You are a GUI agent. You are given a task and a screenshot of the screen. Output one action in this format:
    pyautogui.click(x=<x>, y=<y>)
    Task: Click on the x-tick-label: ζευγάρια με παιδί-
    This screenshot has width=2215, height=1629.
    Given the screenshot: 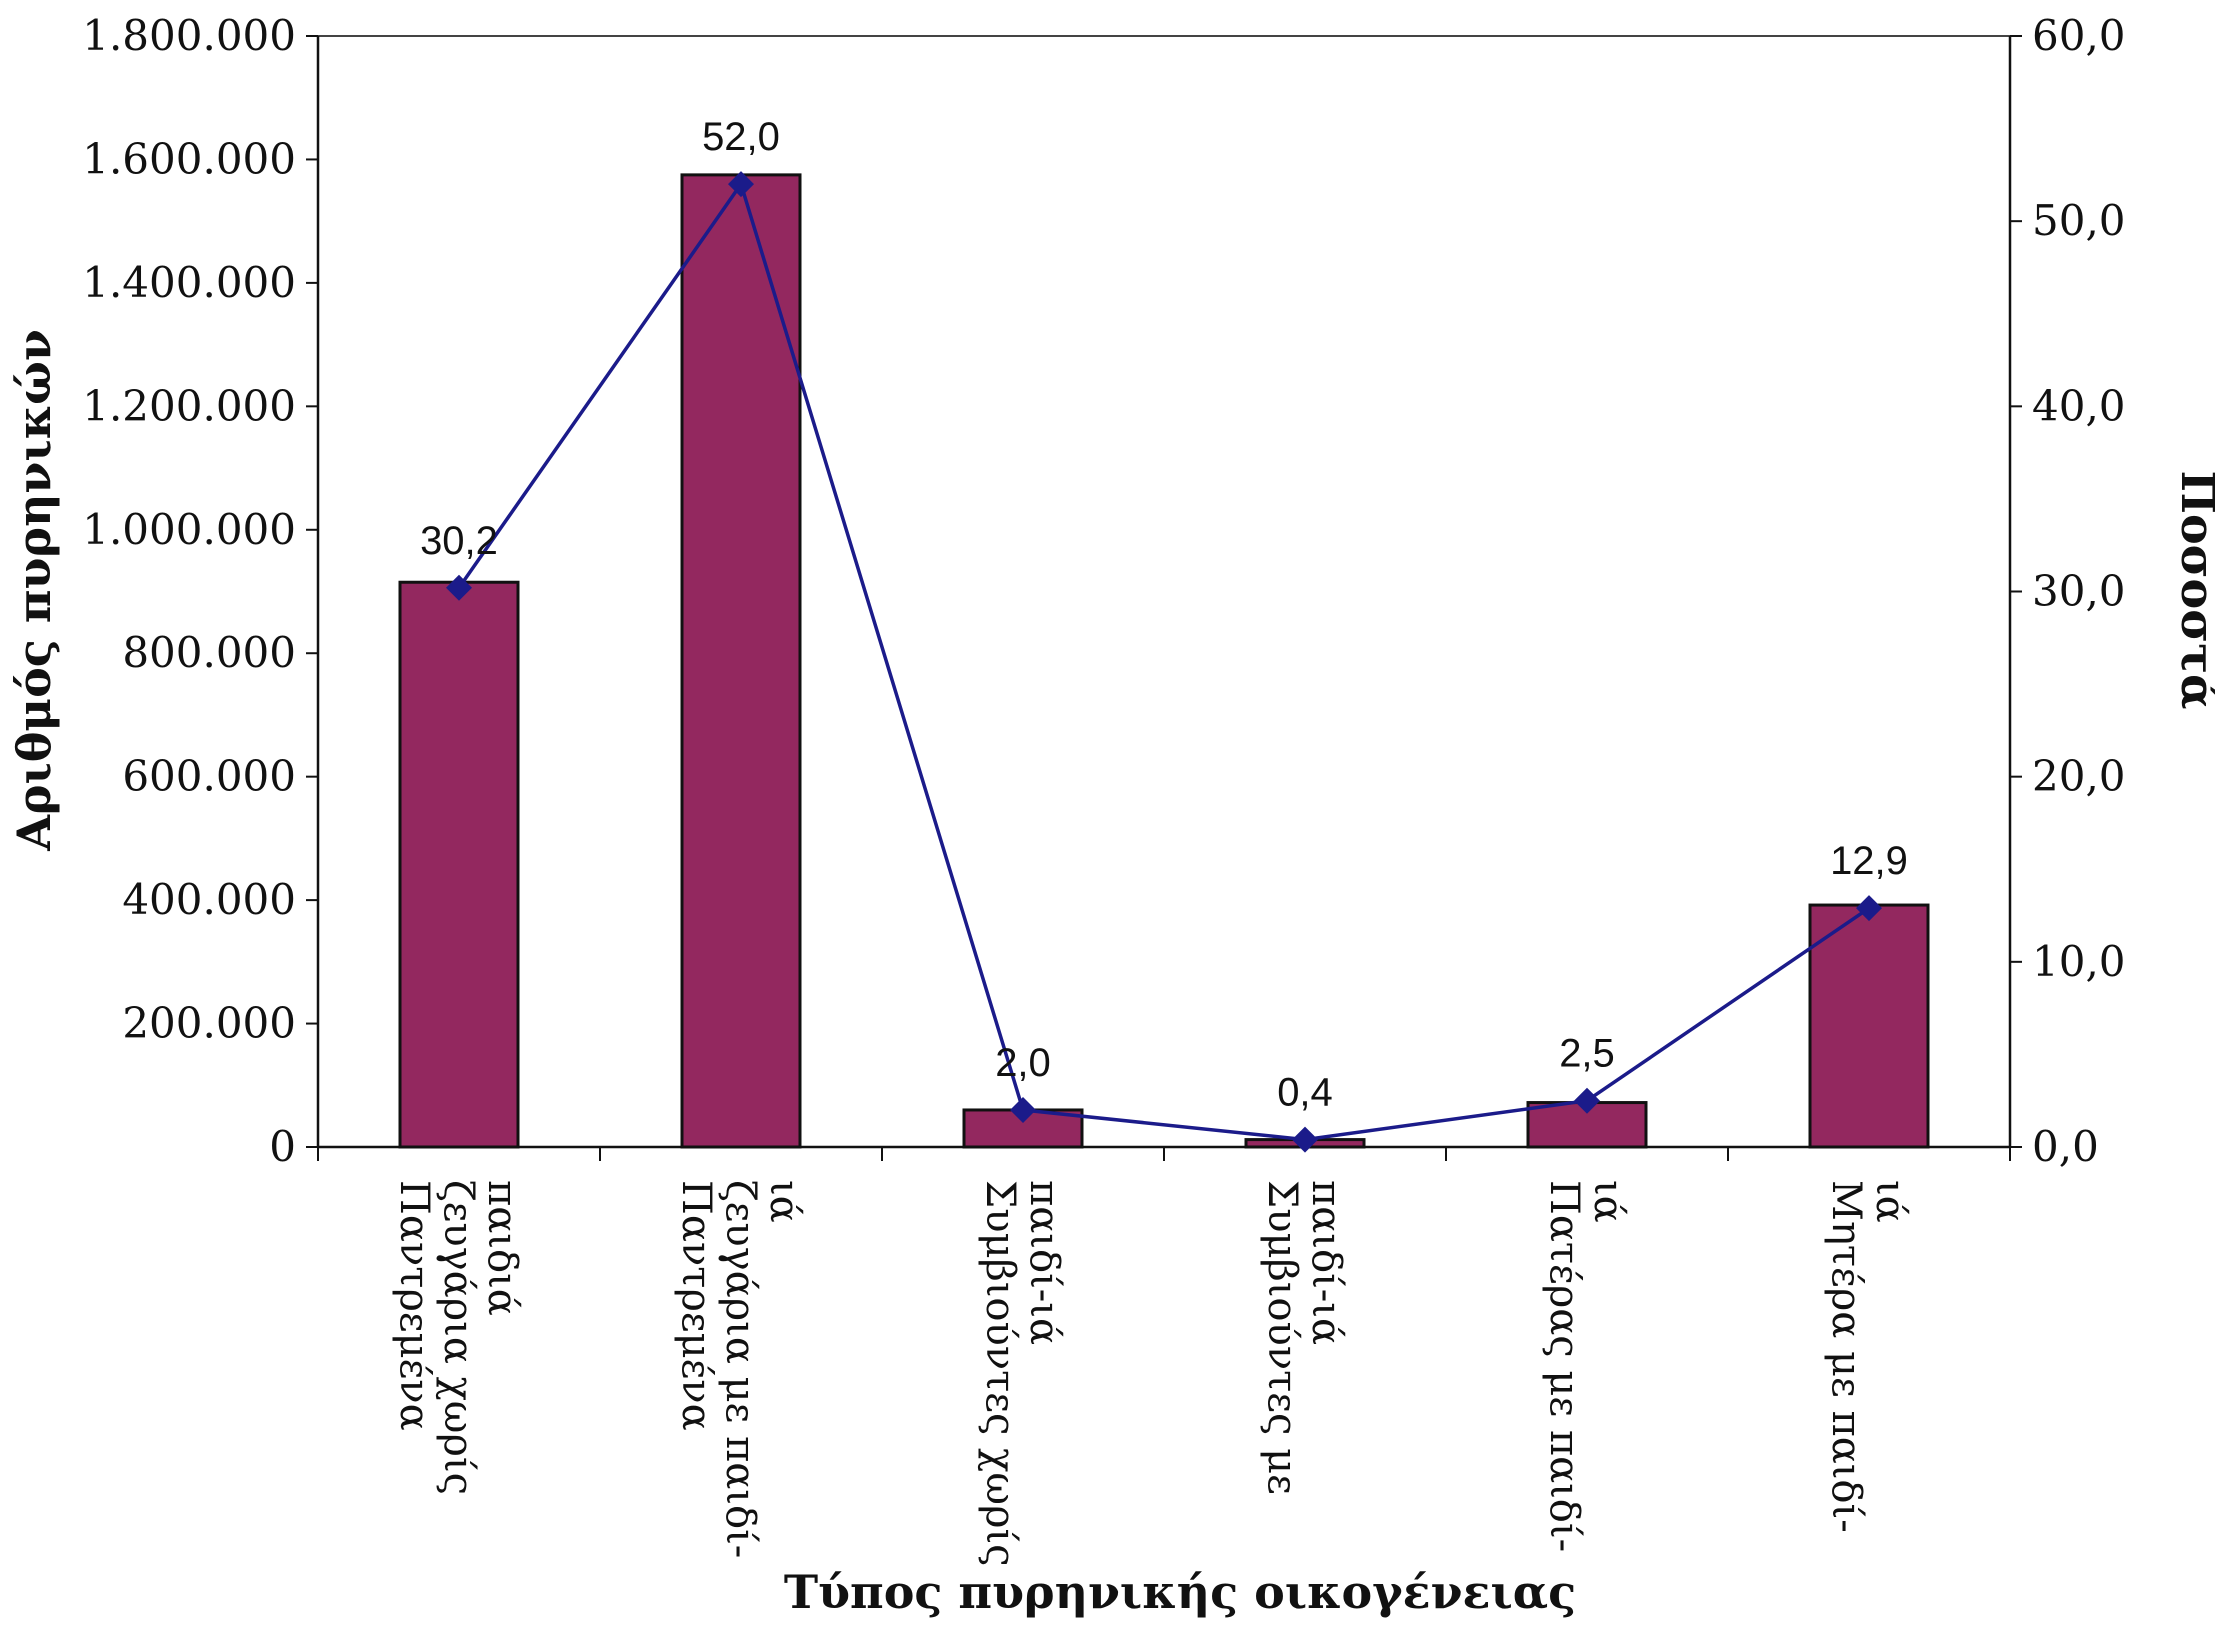 What is the action you would take?
    pyautogui.click(x=740, y=1369)
    